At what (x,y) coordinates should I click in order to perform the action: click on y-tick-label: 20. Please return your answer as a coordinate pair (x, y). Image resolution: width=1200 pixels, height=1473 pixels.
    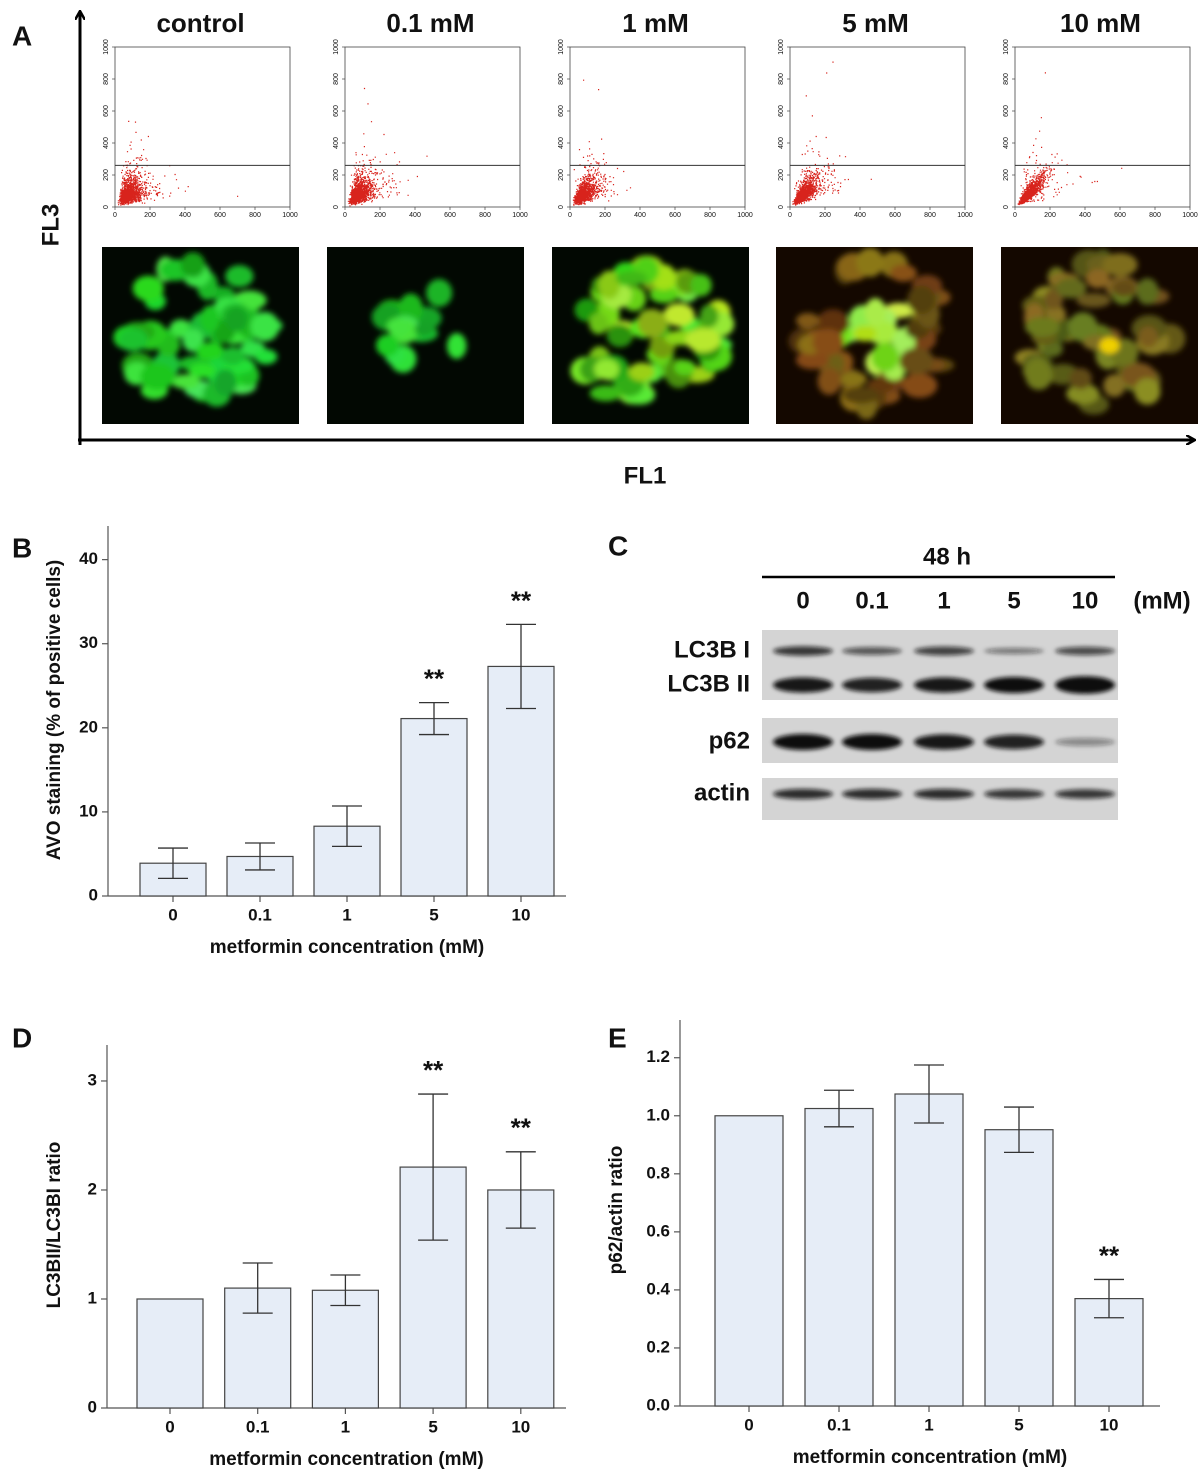
    Looking at the image, I should click on (88, 726).